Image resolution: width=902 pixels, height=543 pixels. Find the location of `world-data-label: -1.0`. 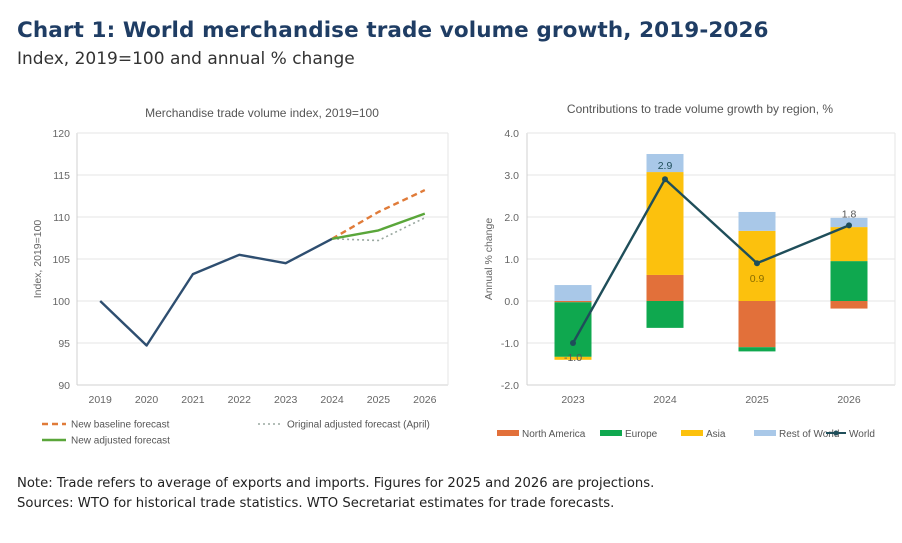

world-data-label: -1.0 is located at coordinates (573, 358).